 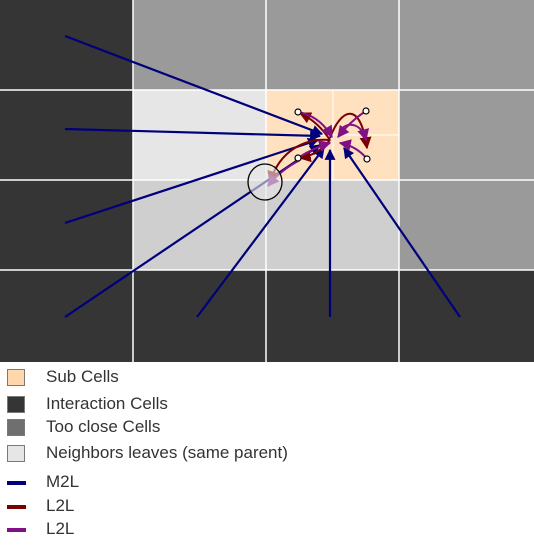 What do you see at coordinates (332, 225) in the screenshot?
I see `neighbor-leaf-cell` at bounding box center [332, 225].